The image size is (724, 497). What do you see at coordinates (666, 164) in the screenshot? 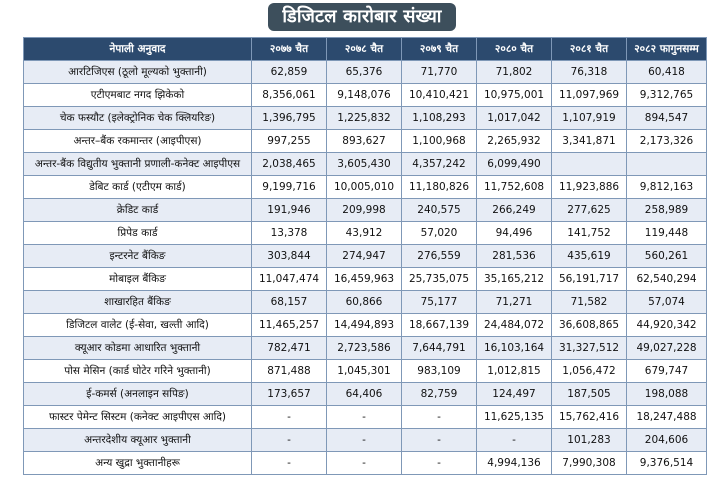
I see `value-cell` at bounding box center [666, 164].